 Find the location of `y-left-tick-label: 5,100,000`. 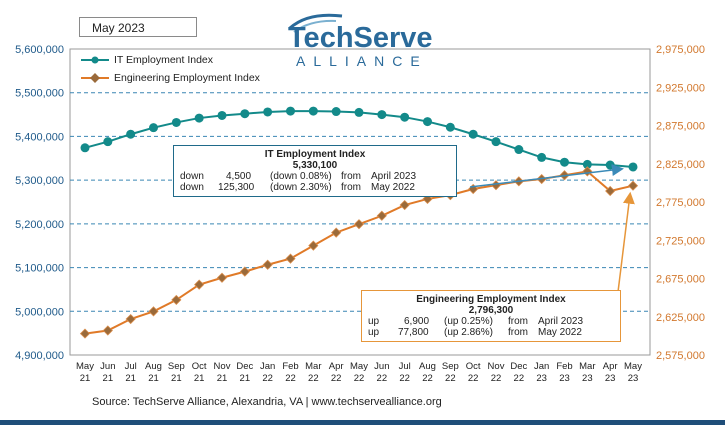

y-left-tick-label: 5,100,000 is located at coordinates (39, 269).